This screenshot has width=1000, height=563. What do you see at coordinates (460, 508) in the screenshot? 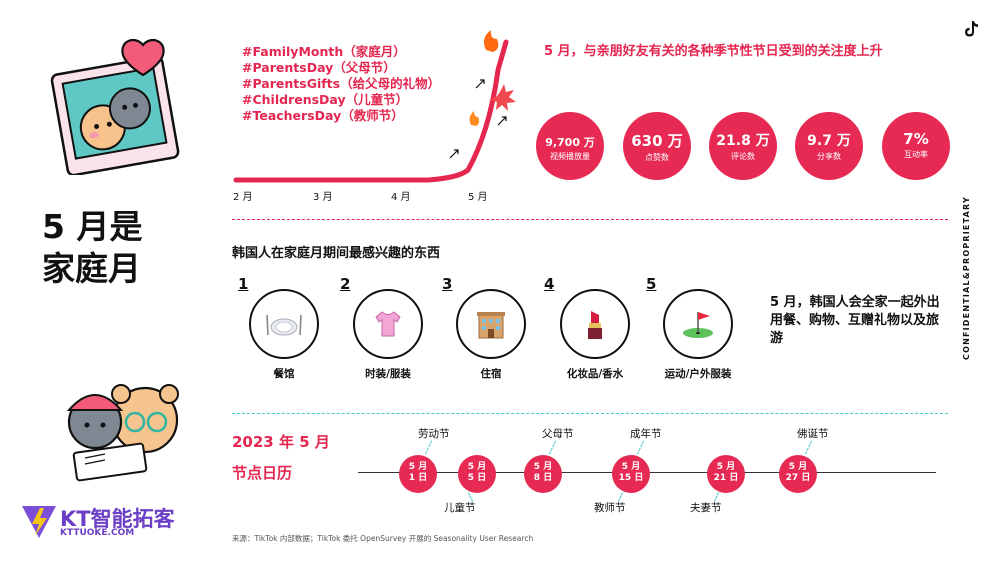
I see `holiday-label: 儿童节` at bounding box center [460, 508].